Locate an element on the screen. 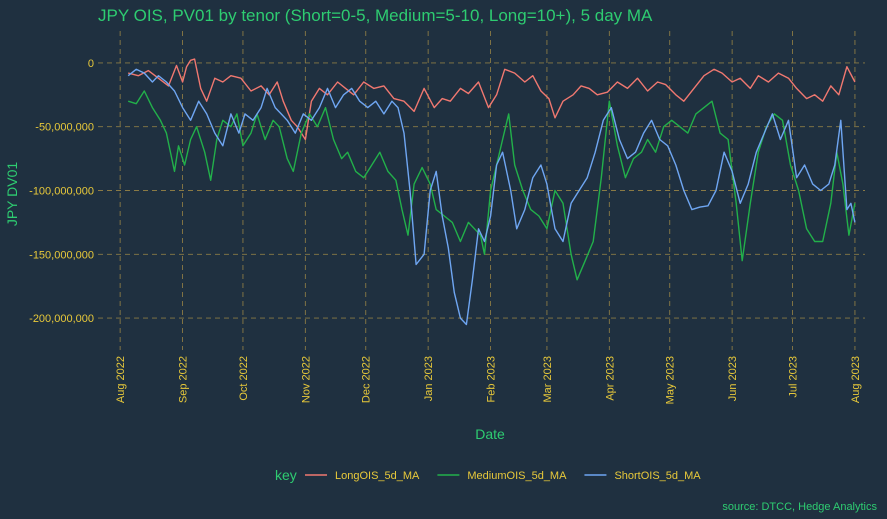  x-tick-label: Jul 2023 is located at coordinates (794, 377).